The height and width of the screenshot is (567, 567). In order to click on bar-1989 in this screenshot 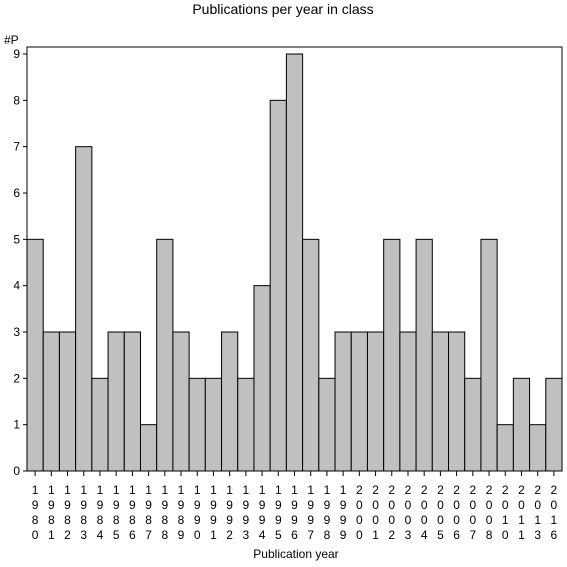, I will do `click(181, 401)`.